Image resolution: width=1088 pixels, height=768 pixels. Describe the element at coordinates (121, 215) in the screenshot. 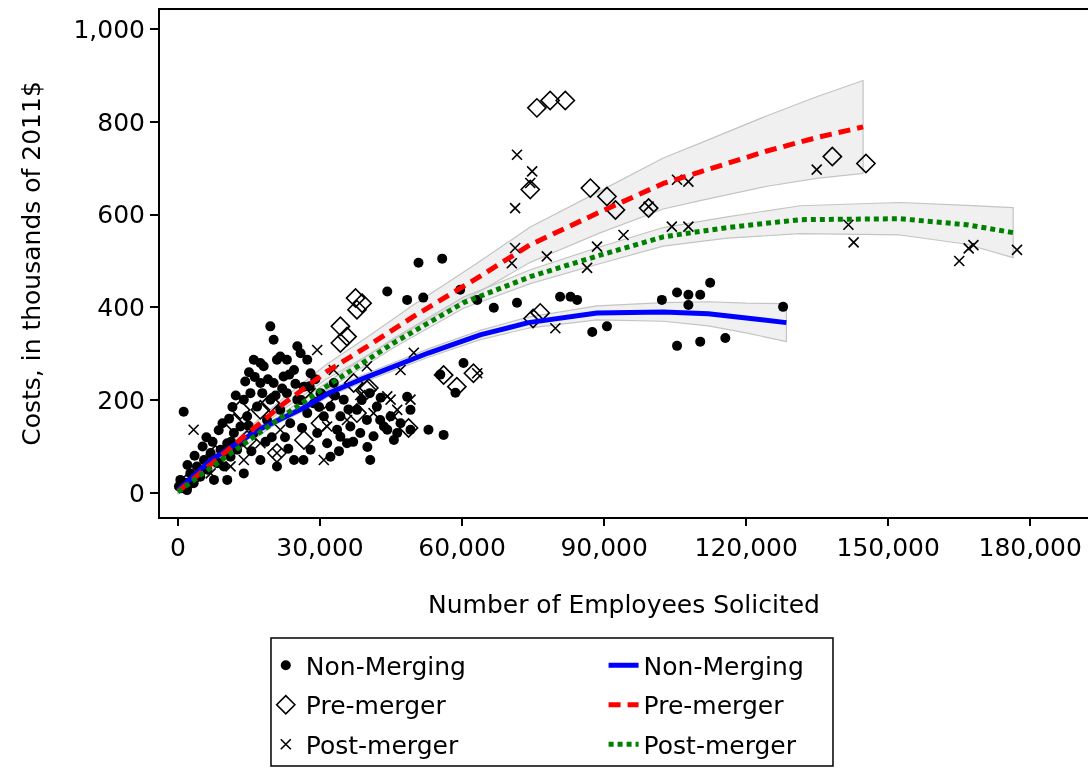

I see `y-tick-label: 600` at that location.